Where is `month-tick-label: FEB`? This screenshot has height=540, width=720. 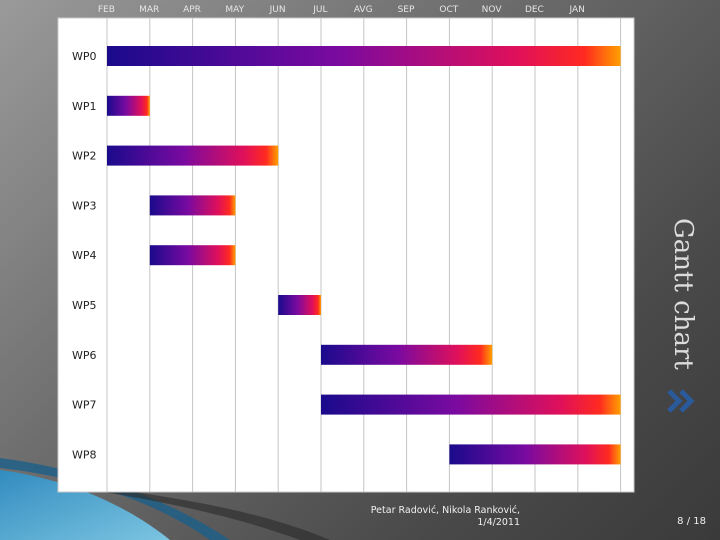
month-tick-label: FEB is located at coordinates (106, 10).